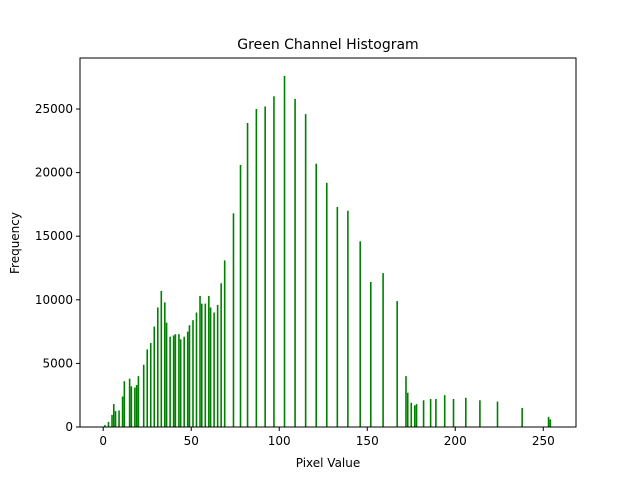 This screenshot has width=640, height=480. I want to click on y-tick-label: 25000, so click(54, 109).